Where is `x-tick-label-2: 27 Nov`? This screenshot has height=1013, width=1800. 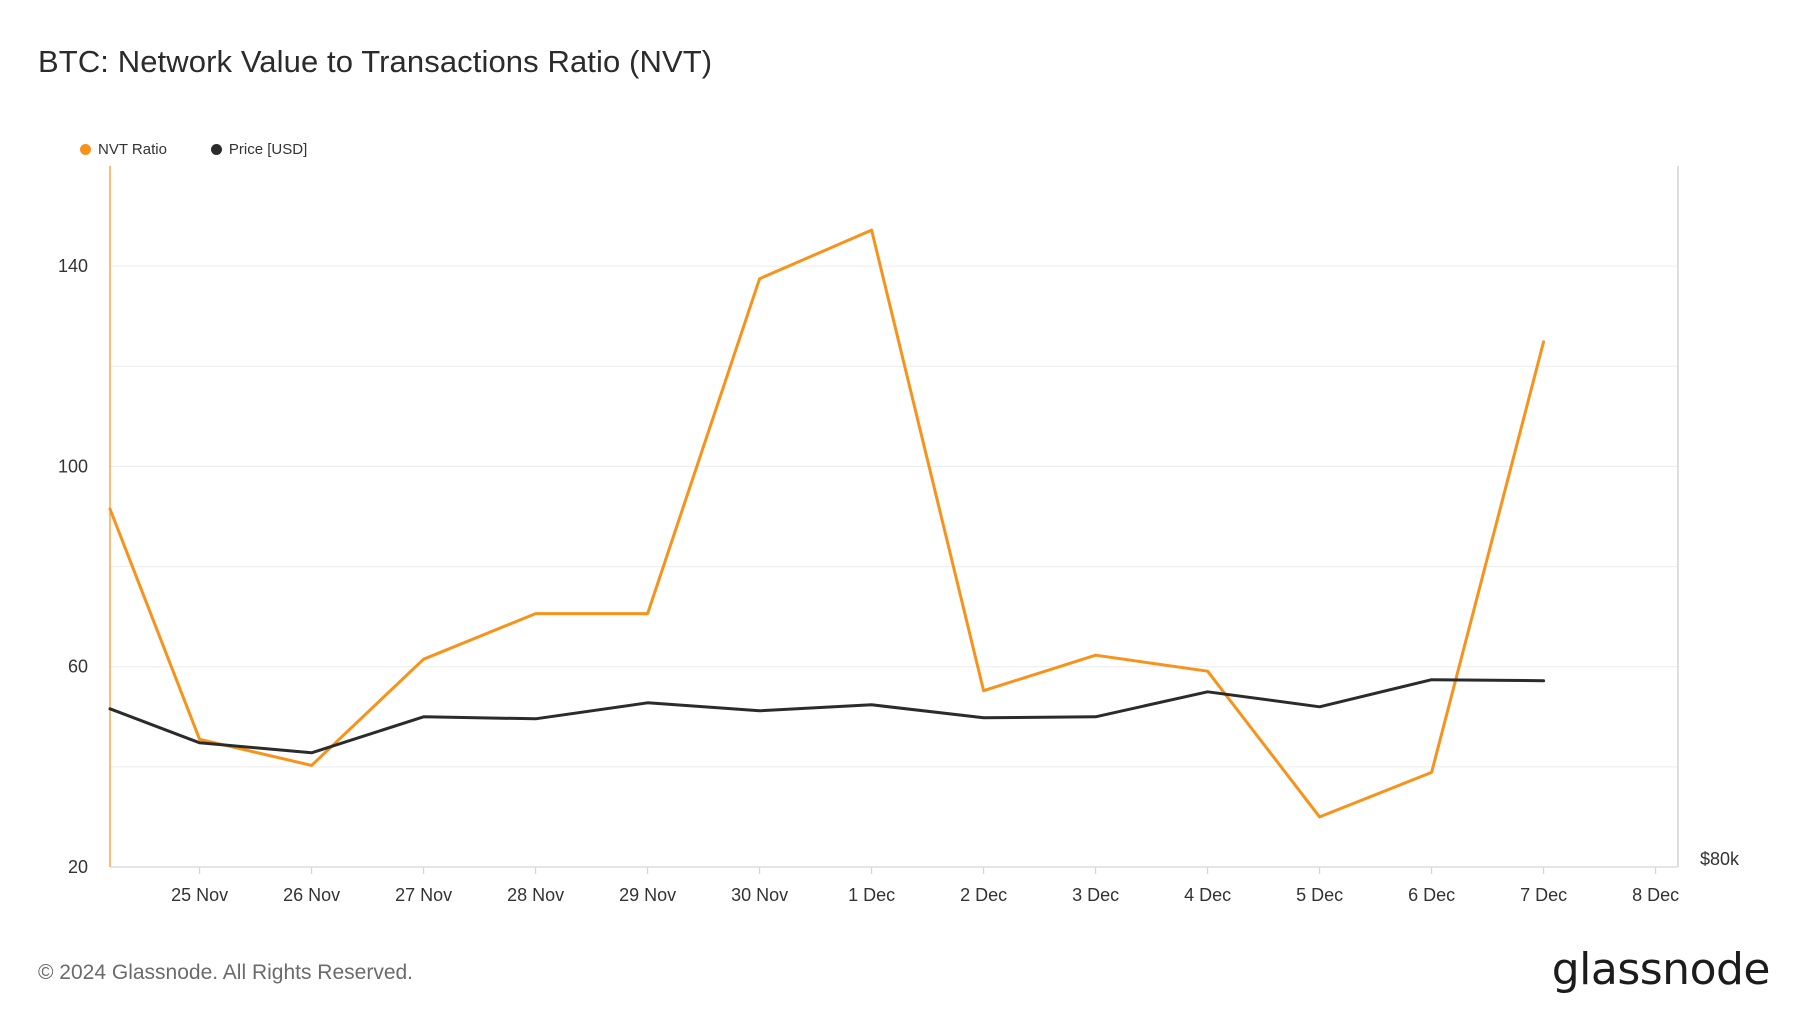
x-tick-label-2: 27 Nov is located at coordinates (423, 895).